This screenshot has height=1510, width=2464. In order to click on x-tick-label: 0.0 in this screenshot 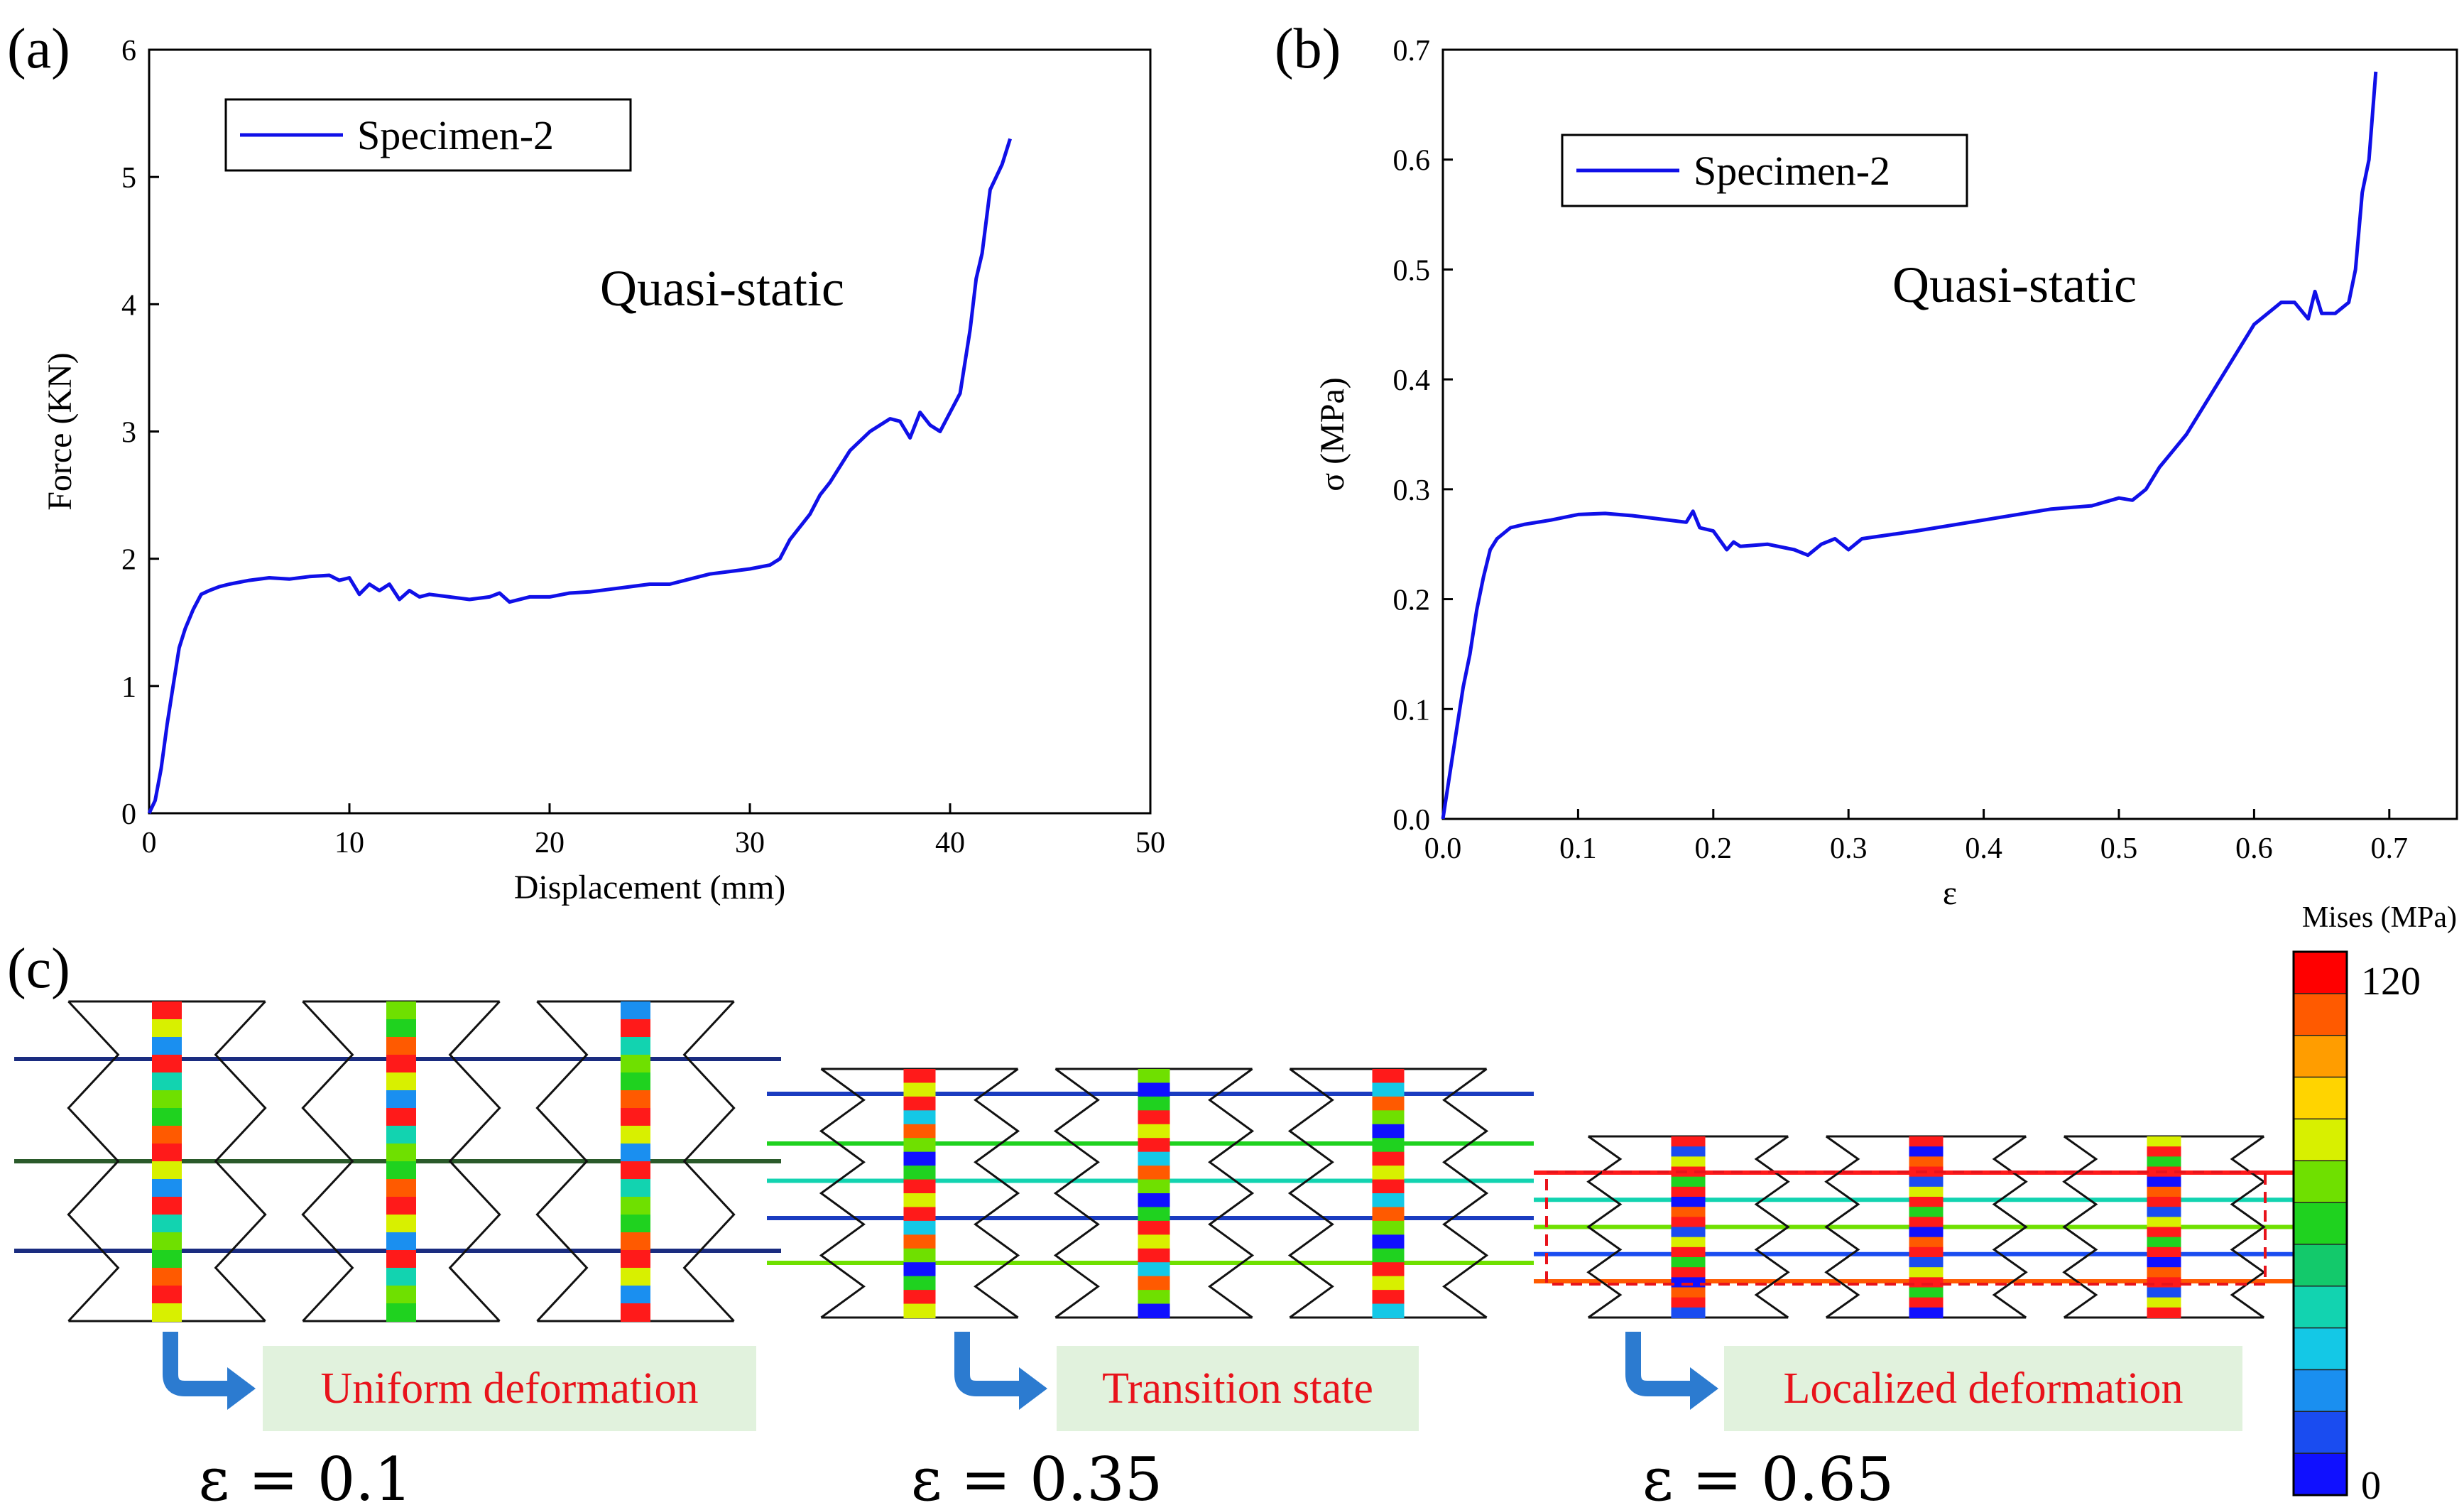, I will do `click(1443, 848)`.